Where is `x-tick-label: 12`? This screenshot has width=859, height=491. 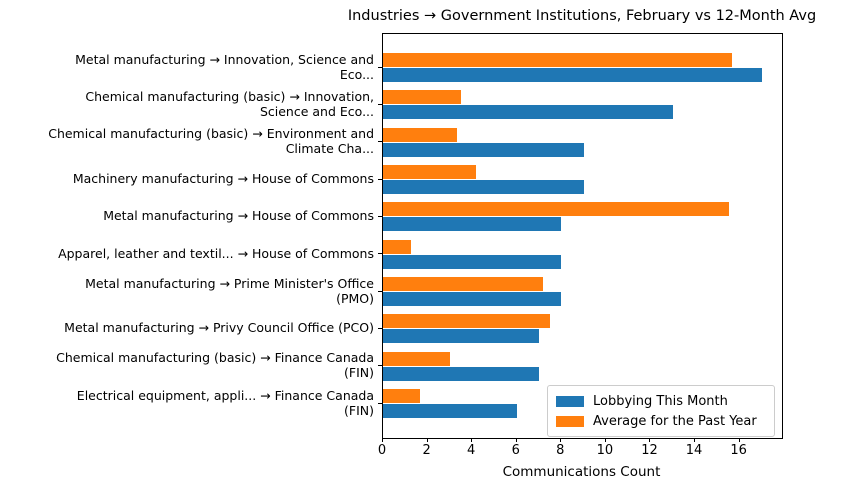
x-tick-label: 12 is located at coordinates (649, 450).